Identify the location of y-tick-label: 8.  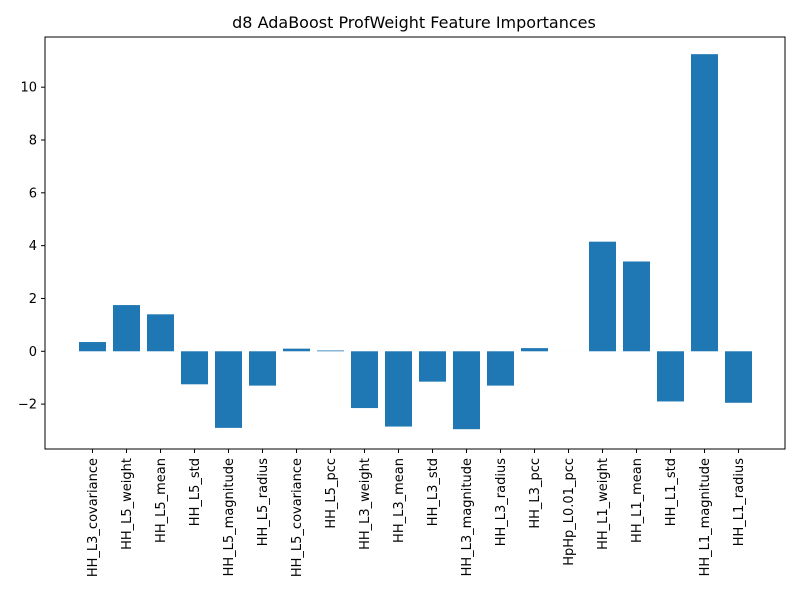
(33, 141).